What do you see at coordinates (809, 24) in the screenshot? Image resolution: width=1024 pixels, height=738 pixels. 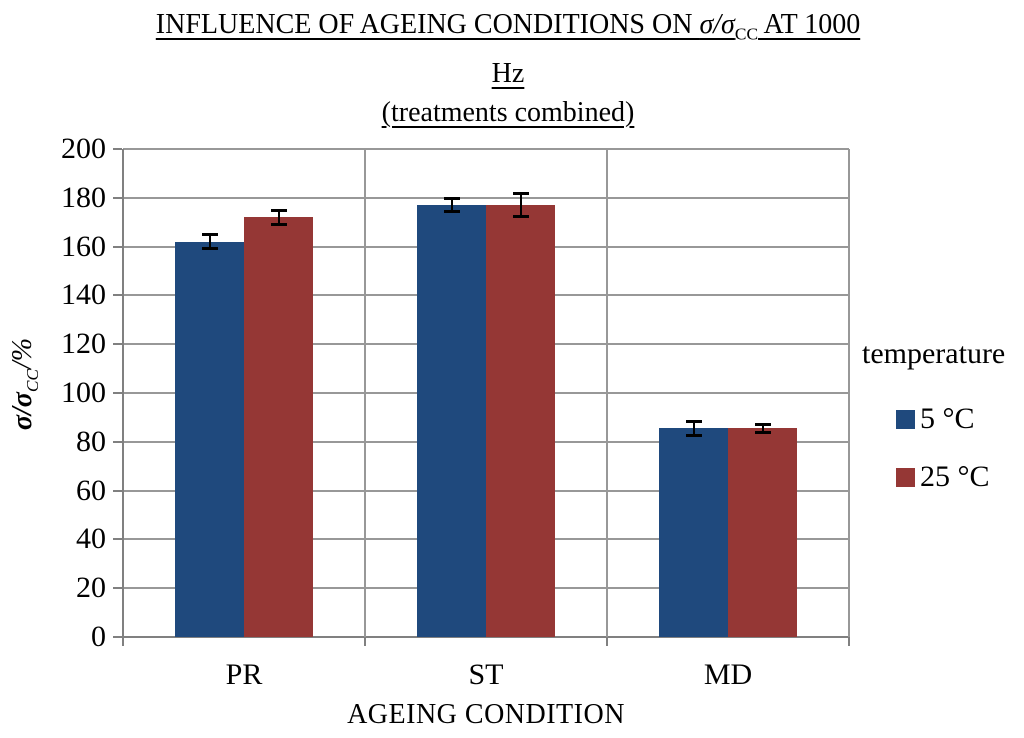 I see `title-text-post: AT 1000` at bounding box center [809, 24].